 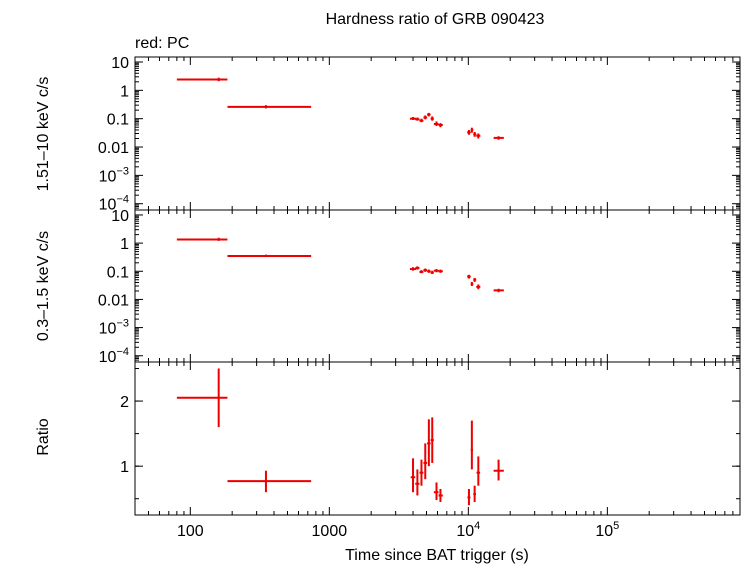 I want to click on x-tick-label-exponent: 5, so click(x=616, y=526).